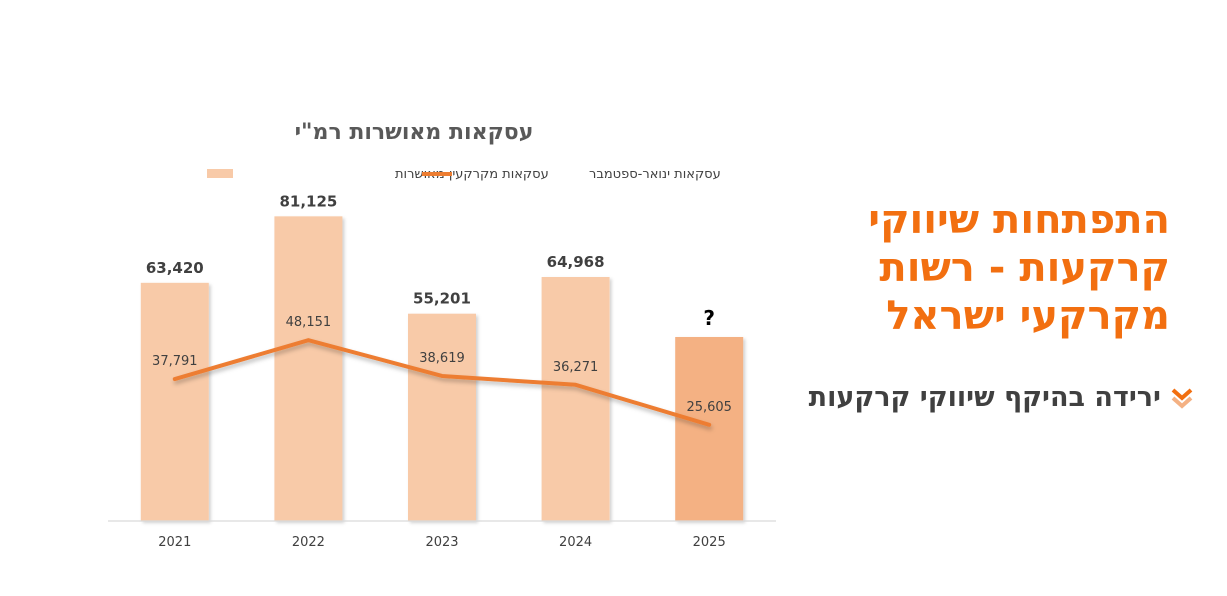 This screenshot has width=1227, height=596. Describe the element at coordinates (1028, 316) in the screenshot. I see `headline-line-3: מקרקעי ישראל` at that location.